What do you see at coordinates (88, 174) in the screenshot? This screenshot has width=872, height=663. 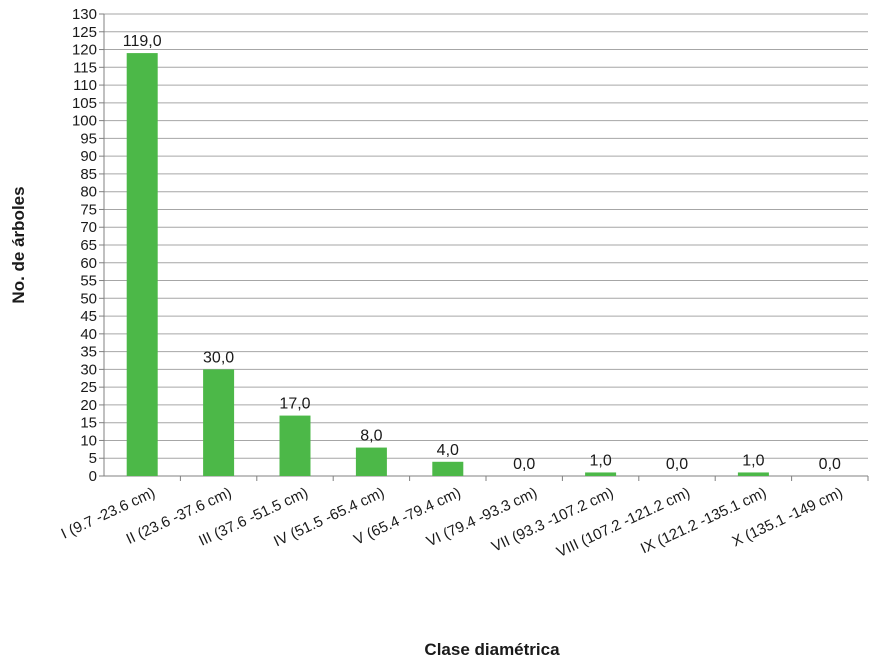 I see `y-tick-label: 85` at bounding box center [88, 174].